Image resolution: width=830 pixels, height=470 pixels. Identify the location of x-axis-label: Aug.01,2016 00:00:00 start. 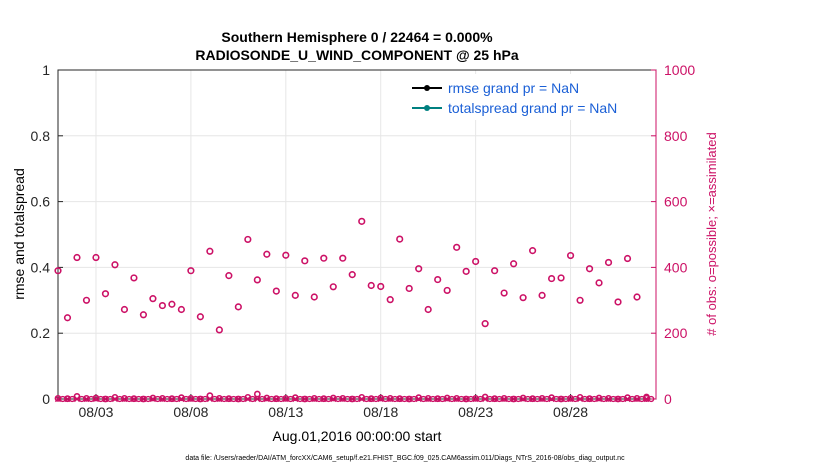
(357, 436).